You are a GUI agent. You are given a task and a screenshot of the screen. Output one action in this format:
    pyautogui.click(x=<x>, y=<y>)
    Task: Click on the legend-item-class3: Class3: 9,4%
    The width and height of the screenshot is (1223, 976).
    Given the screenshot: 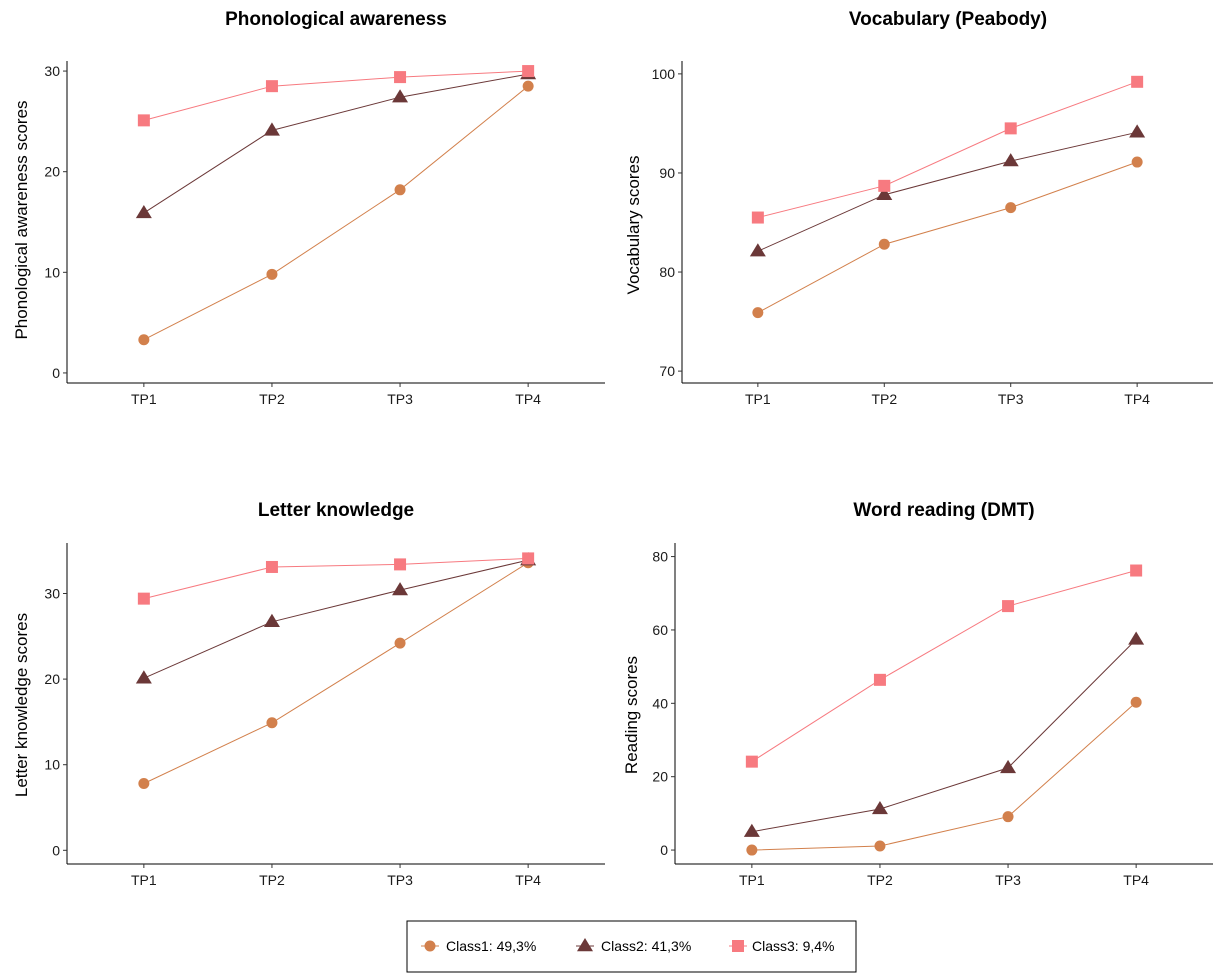 What is the action you would take?
    pyautogui.click(x=781, y=946)
    